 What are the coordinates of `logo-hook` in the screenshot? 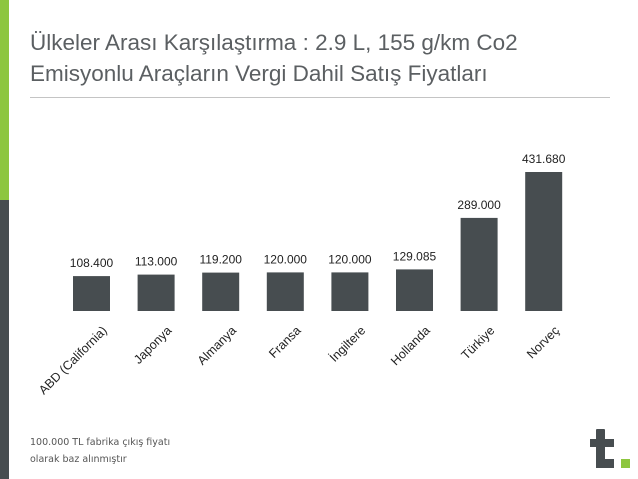 It's located at (605, 463).